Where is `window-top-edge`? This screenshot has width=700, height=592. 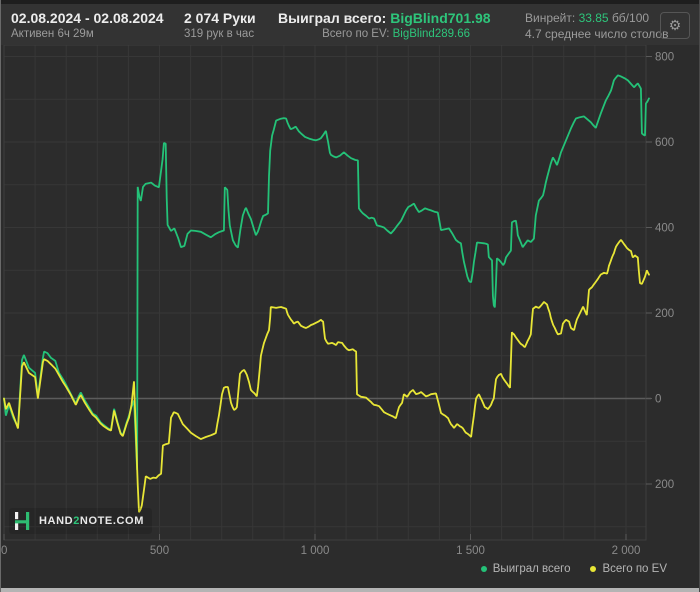 window-top-edge is located at coordinates (350, 2).